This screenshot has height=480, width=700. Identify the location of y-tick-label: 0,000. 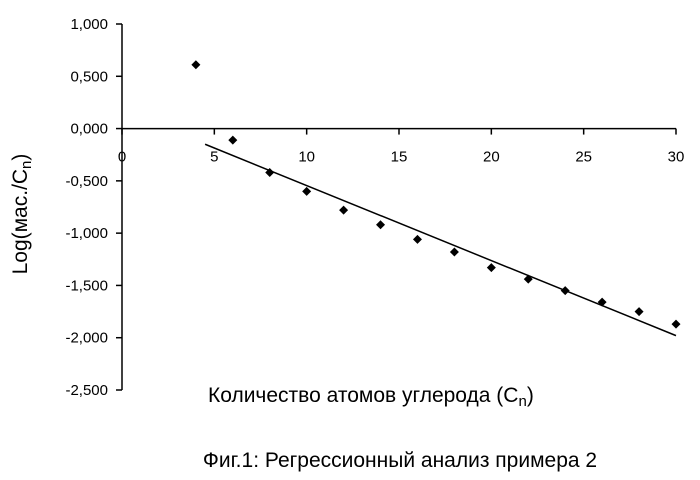
(89, 129).